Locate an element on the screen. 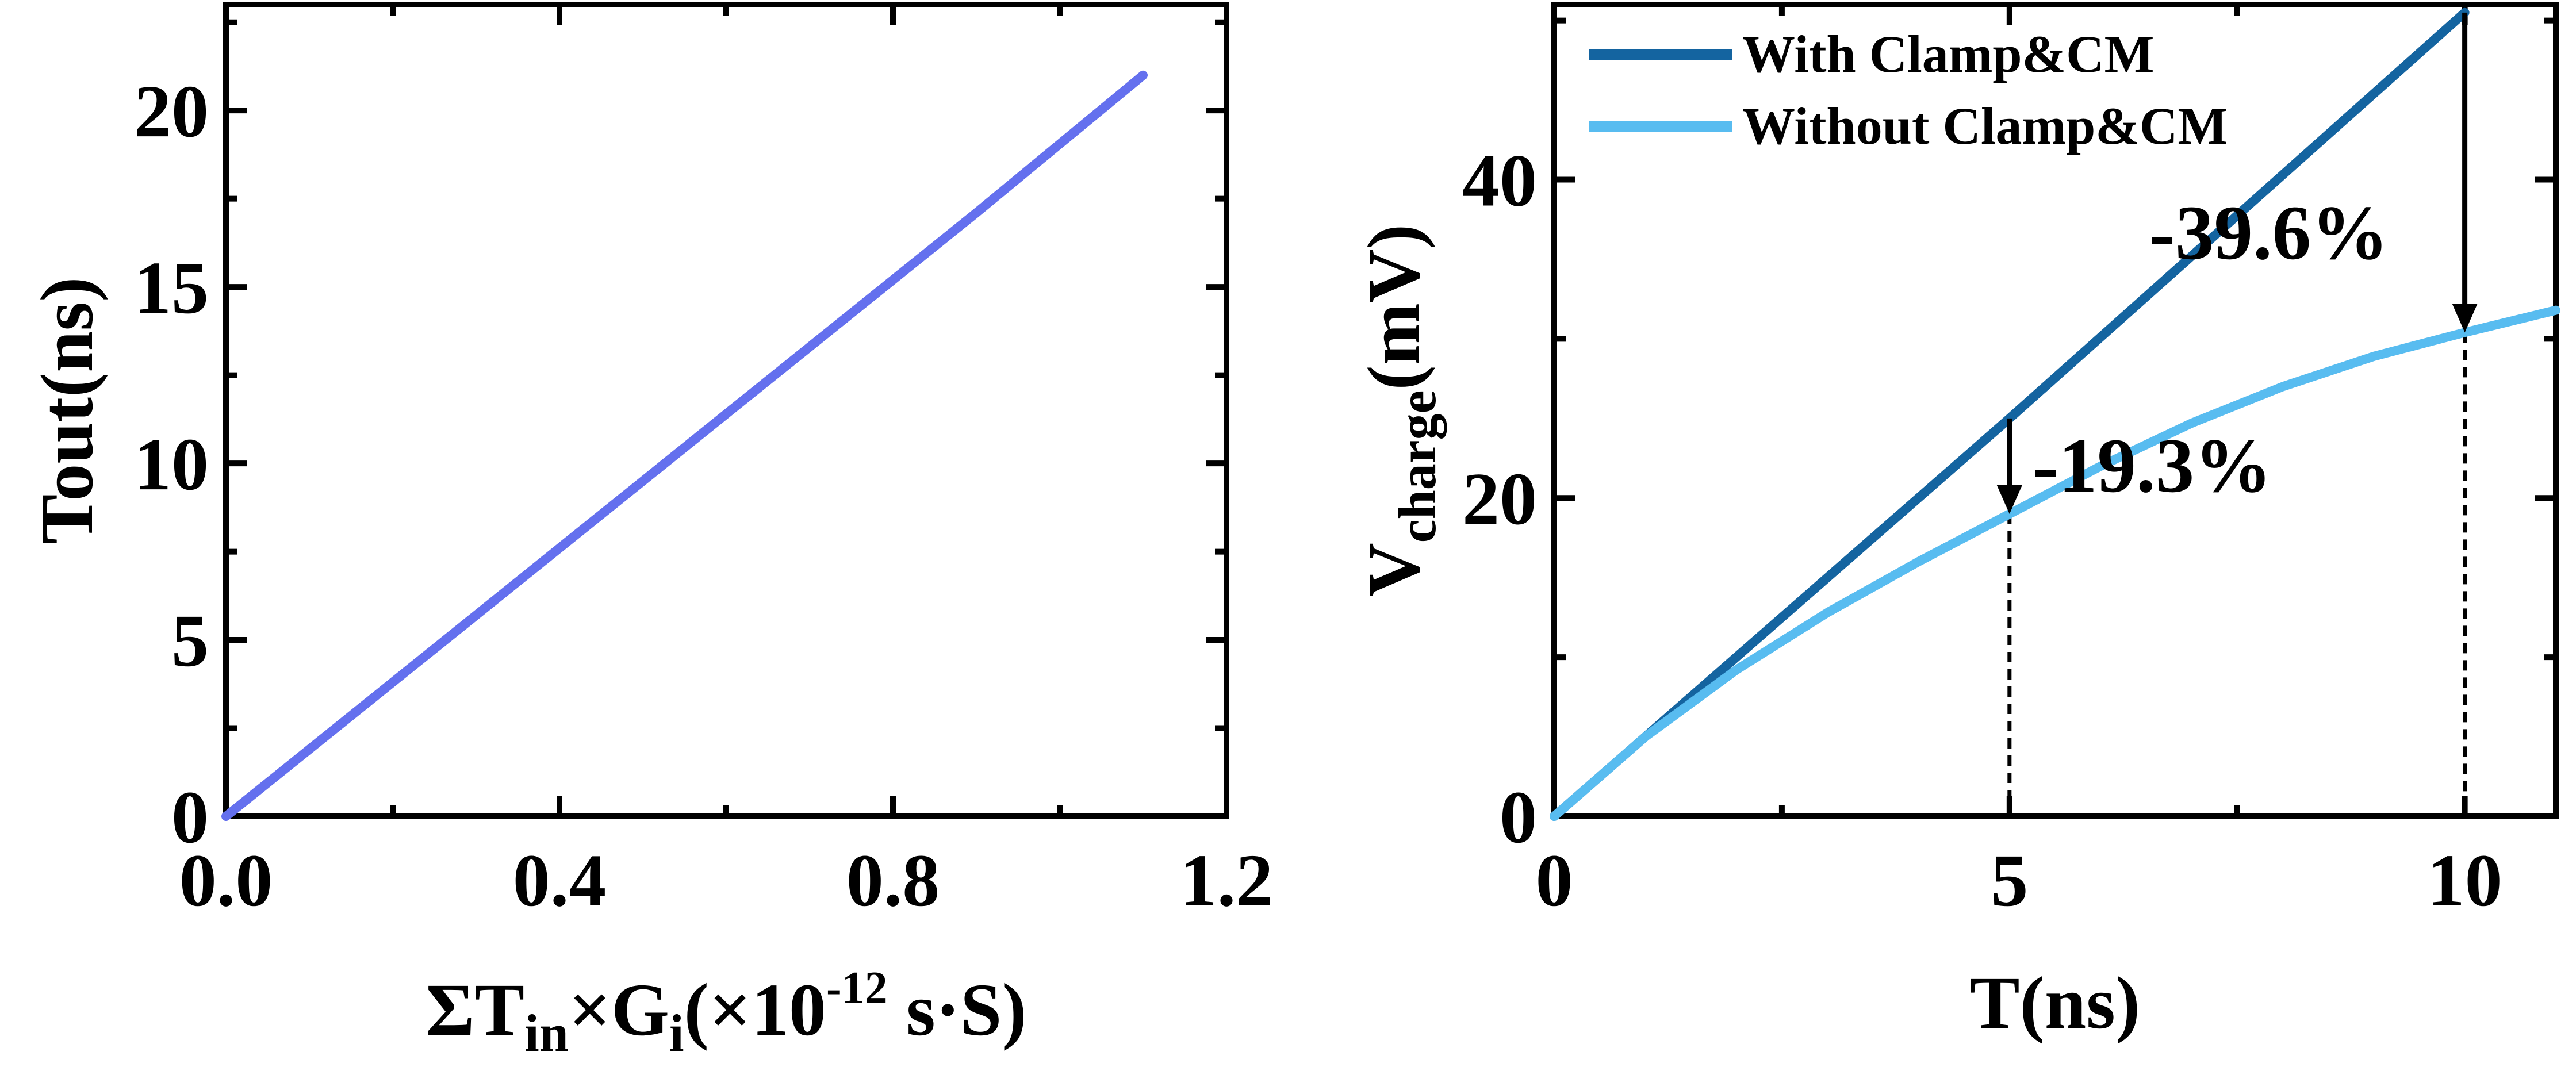  y-tick-labels: 0 20 40 is located at coordinates (1499, 499).